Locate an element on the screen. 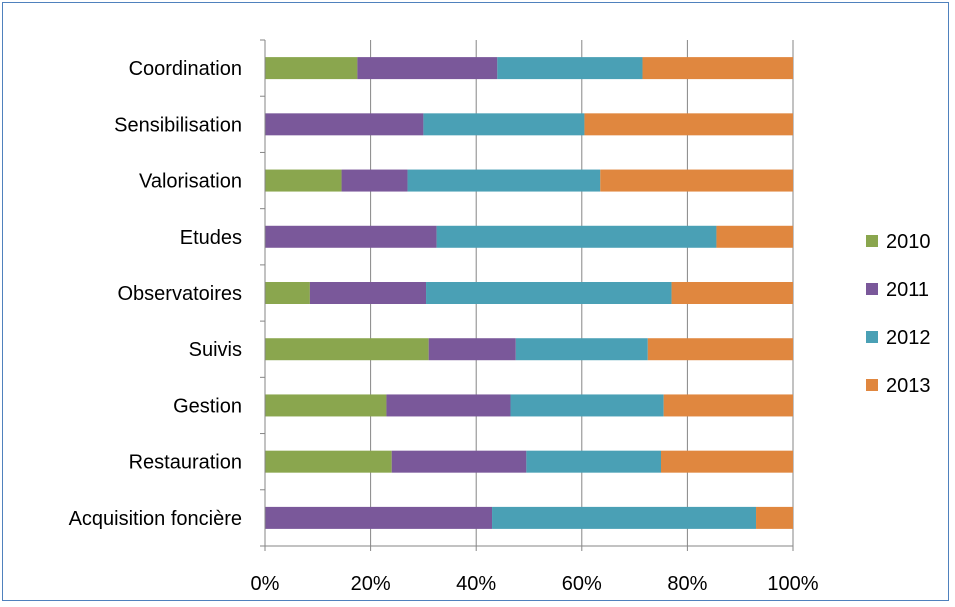  x-tick-label: 80% is located at coordinates (687, 584).